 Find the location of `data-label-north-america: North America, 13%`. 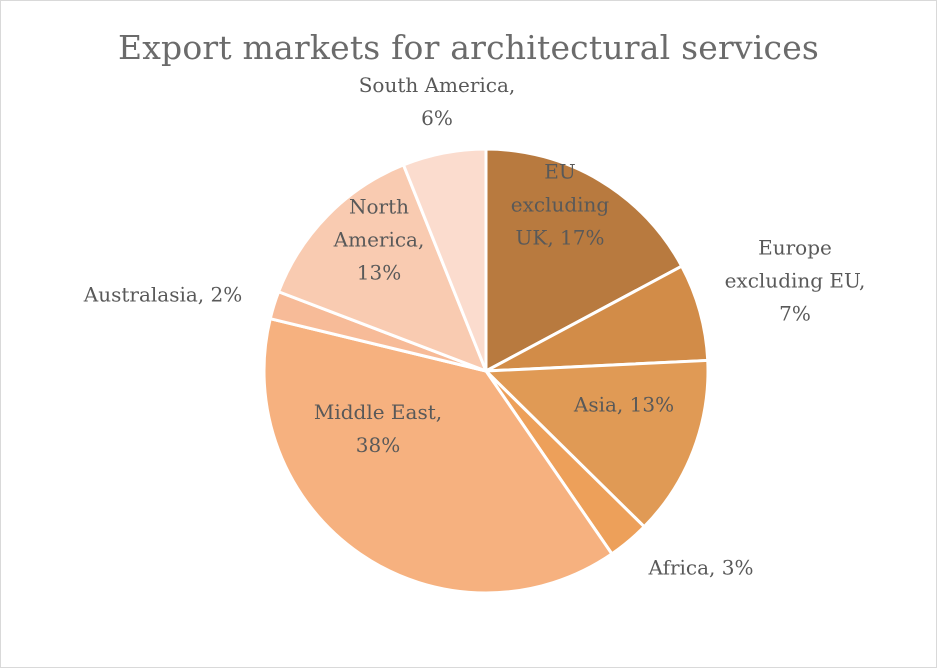

data-label-north-america: North America, 13% is located at coordinates (379, 240).